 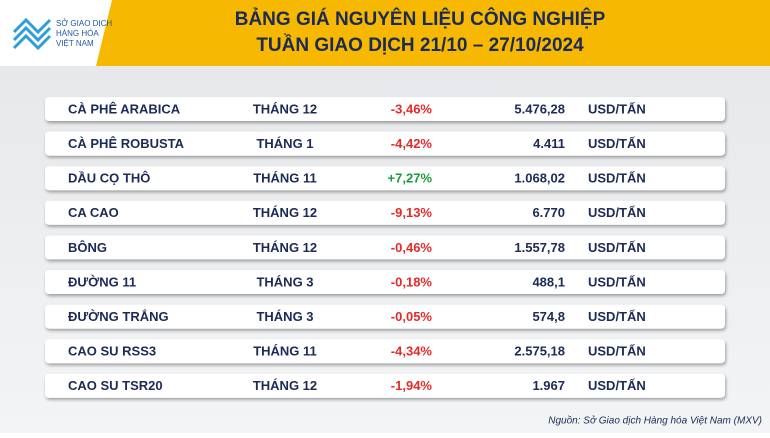 I want to click on price: 1.967, so click(x=548, y=385).